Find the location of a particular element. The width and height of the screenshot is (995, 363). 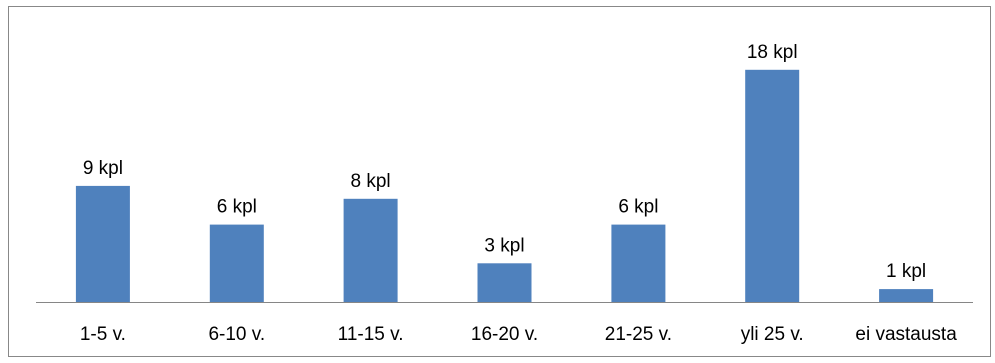

x-tick-label-6: ei vastausta is located at coordinates (906, 334).